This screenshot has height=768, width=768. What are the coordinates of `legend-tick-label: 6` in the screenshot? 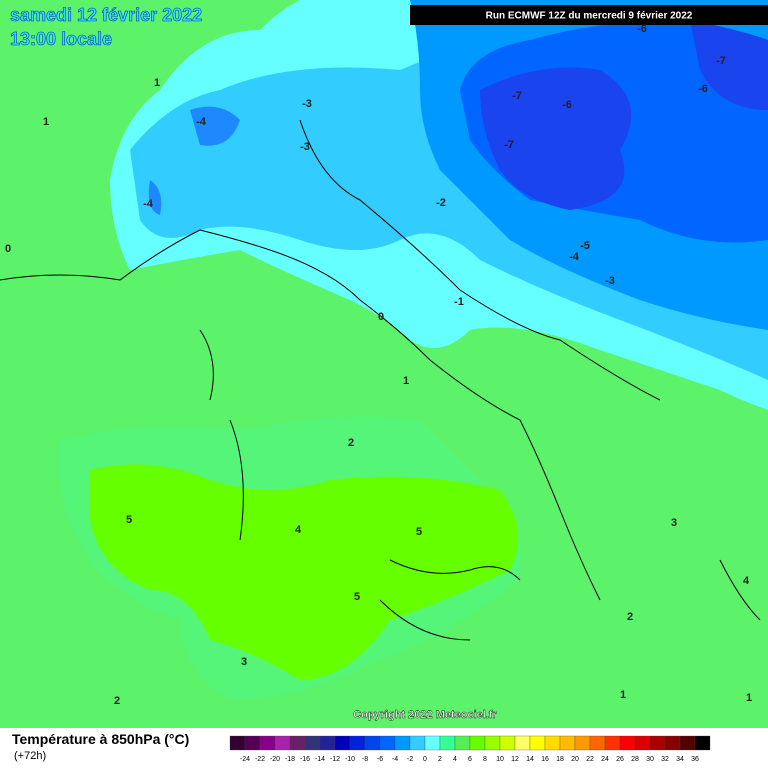 It's located at (470, 759).